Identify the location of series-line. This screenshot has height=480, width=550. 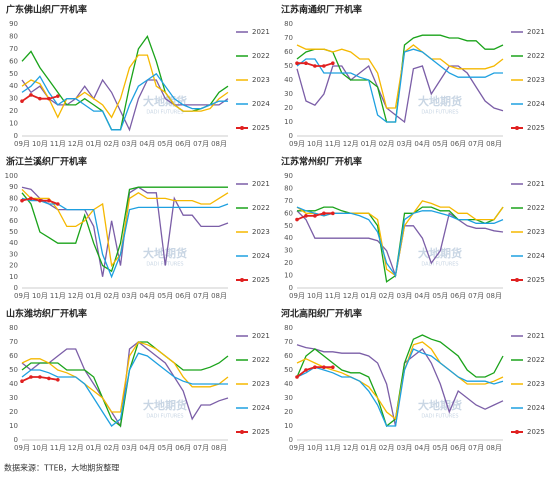
(125, 377).